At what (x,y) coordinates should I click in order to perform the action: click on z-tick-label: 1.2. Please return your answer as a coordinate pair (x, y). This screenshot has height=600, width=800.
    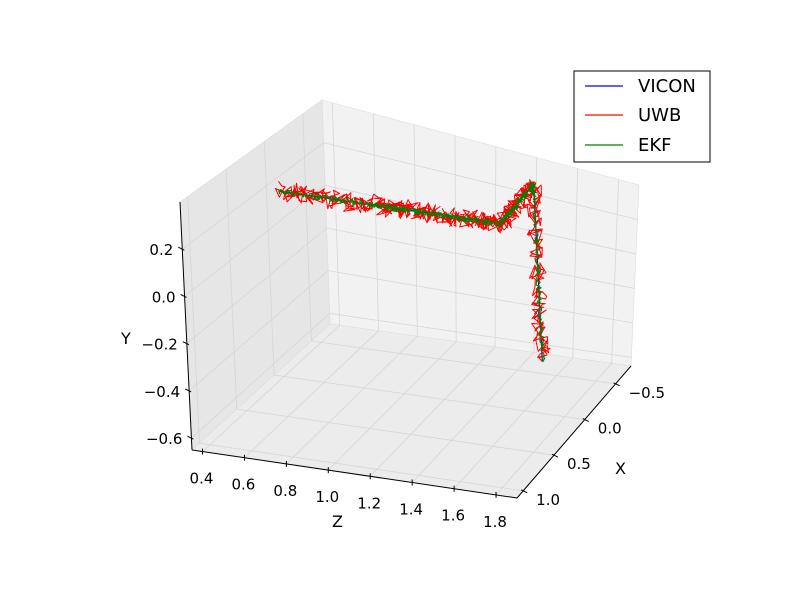
    Looking at the image, I should click on (369, 503).